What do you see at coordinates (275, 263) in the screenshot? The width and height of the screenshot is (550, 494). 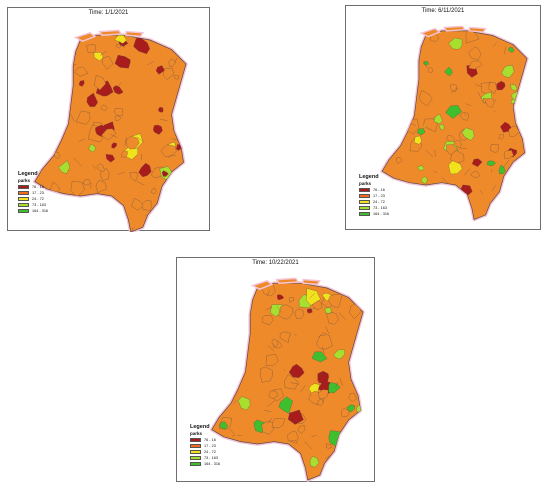 I see `panel-title-3: Time: 10/22/2021` at bounding box center [275, 263].